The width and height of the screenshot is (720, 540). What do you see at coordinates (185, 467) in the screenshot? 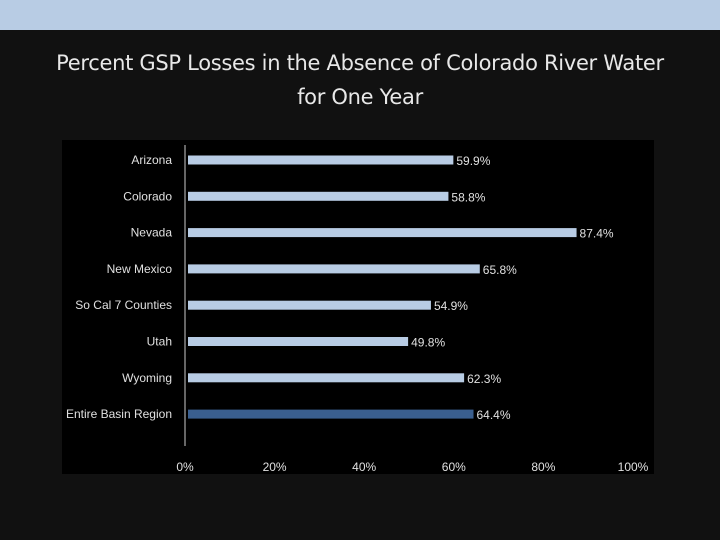
I see `x-tick-label-0: 0%` at bounding box center [185, 467].